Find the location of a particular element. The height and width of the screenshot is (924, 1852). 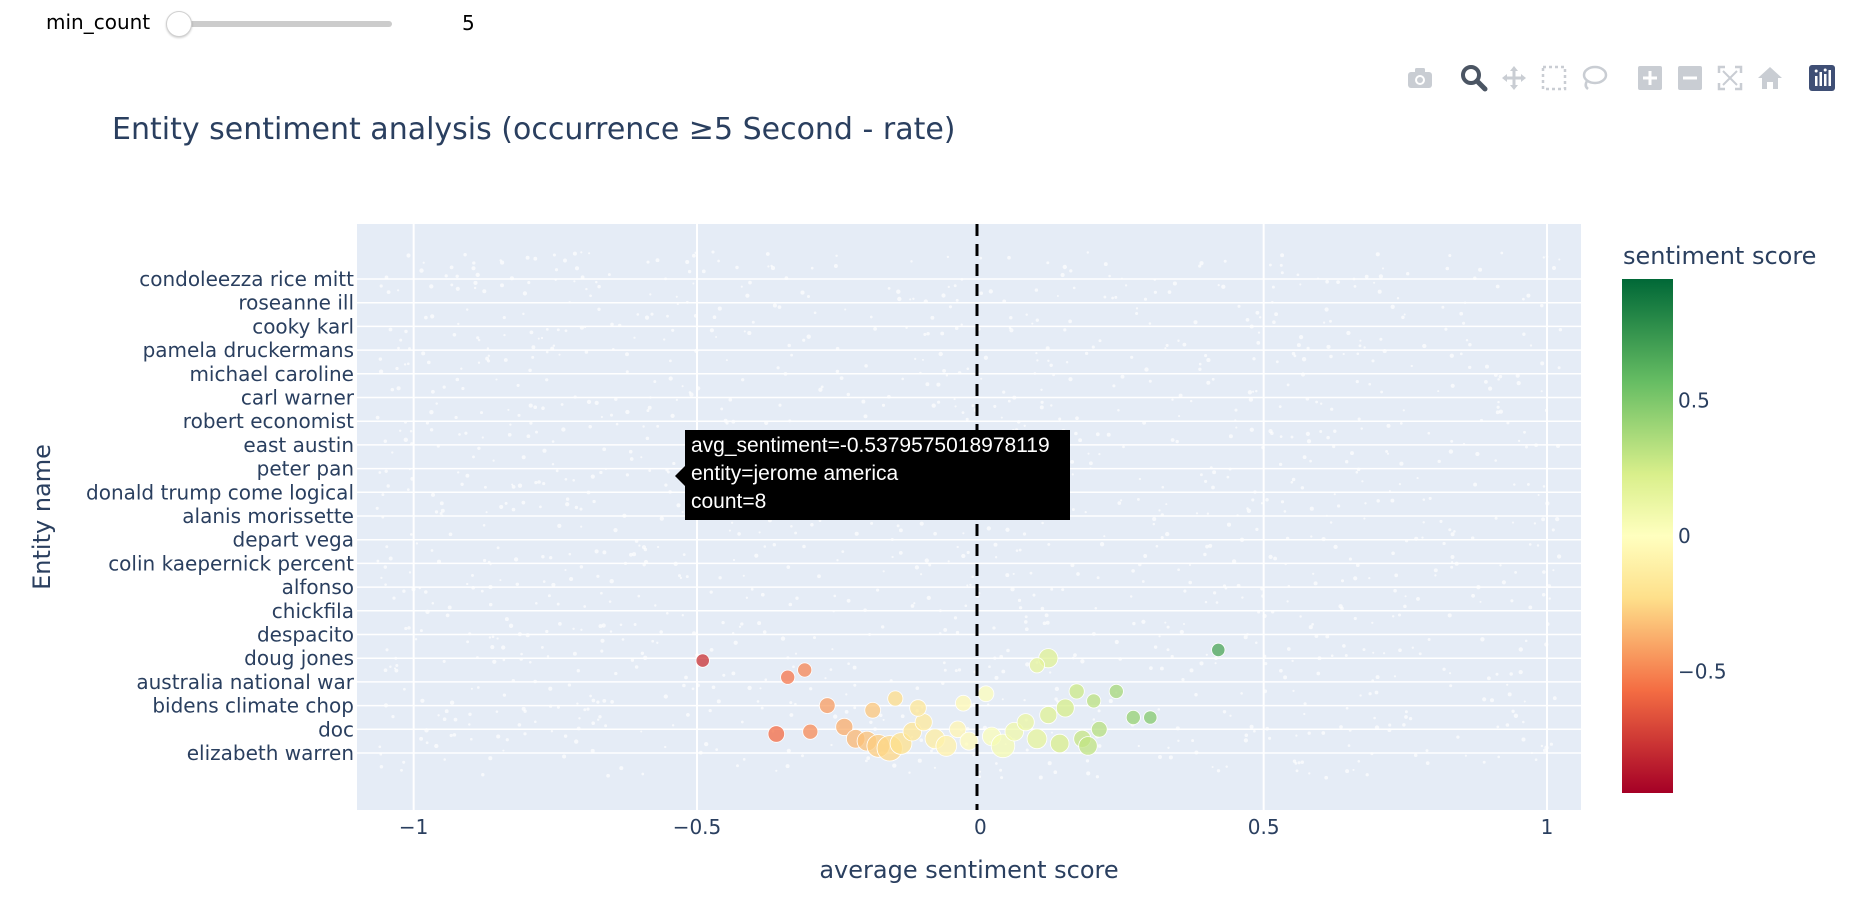

y-tick-label: doc is located at coordinates (336, 729).